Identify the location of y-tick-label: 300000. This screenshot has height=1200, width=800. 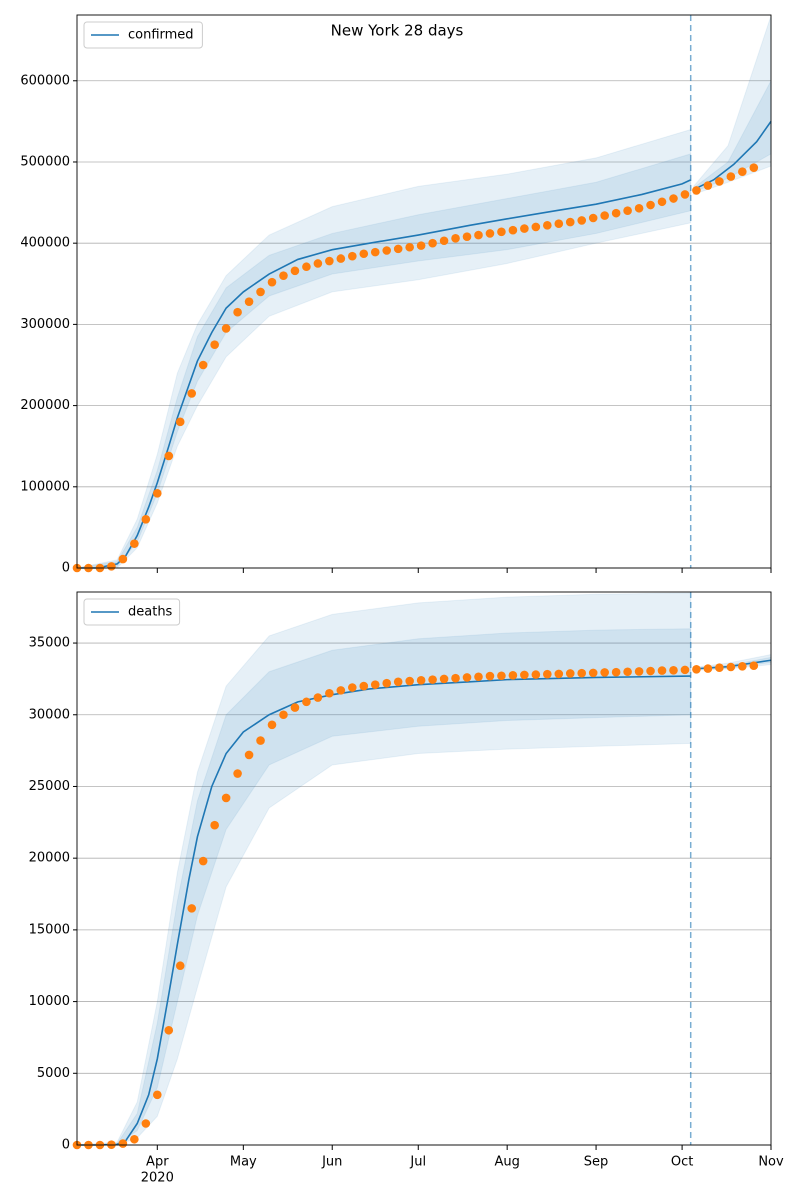
(45, 324).